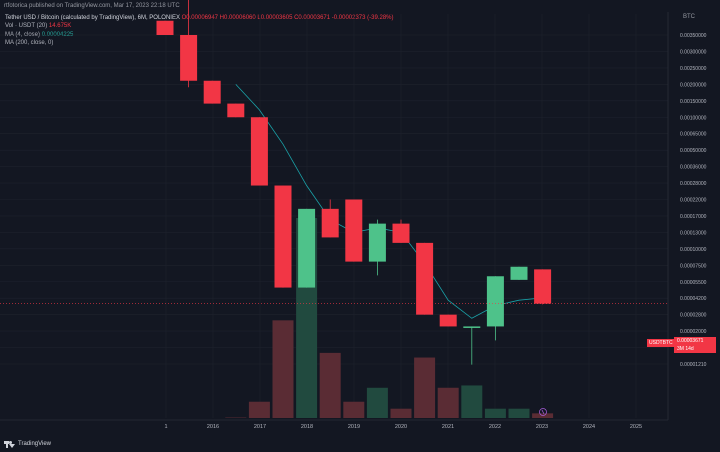 Image resolution: width=720 pixels, height=452 pixels. Describe the element at coordinates (693, 365) in the screenshot. I see `y-tick-label: 0.00001210` at that location.